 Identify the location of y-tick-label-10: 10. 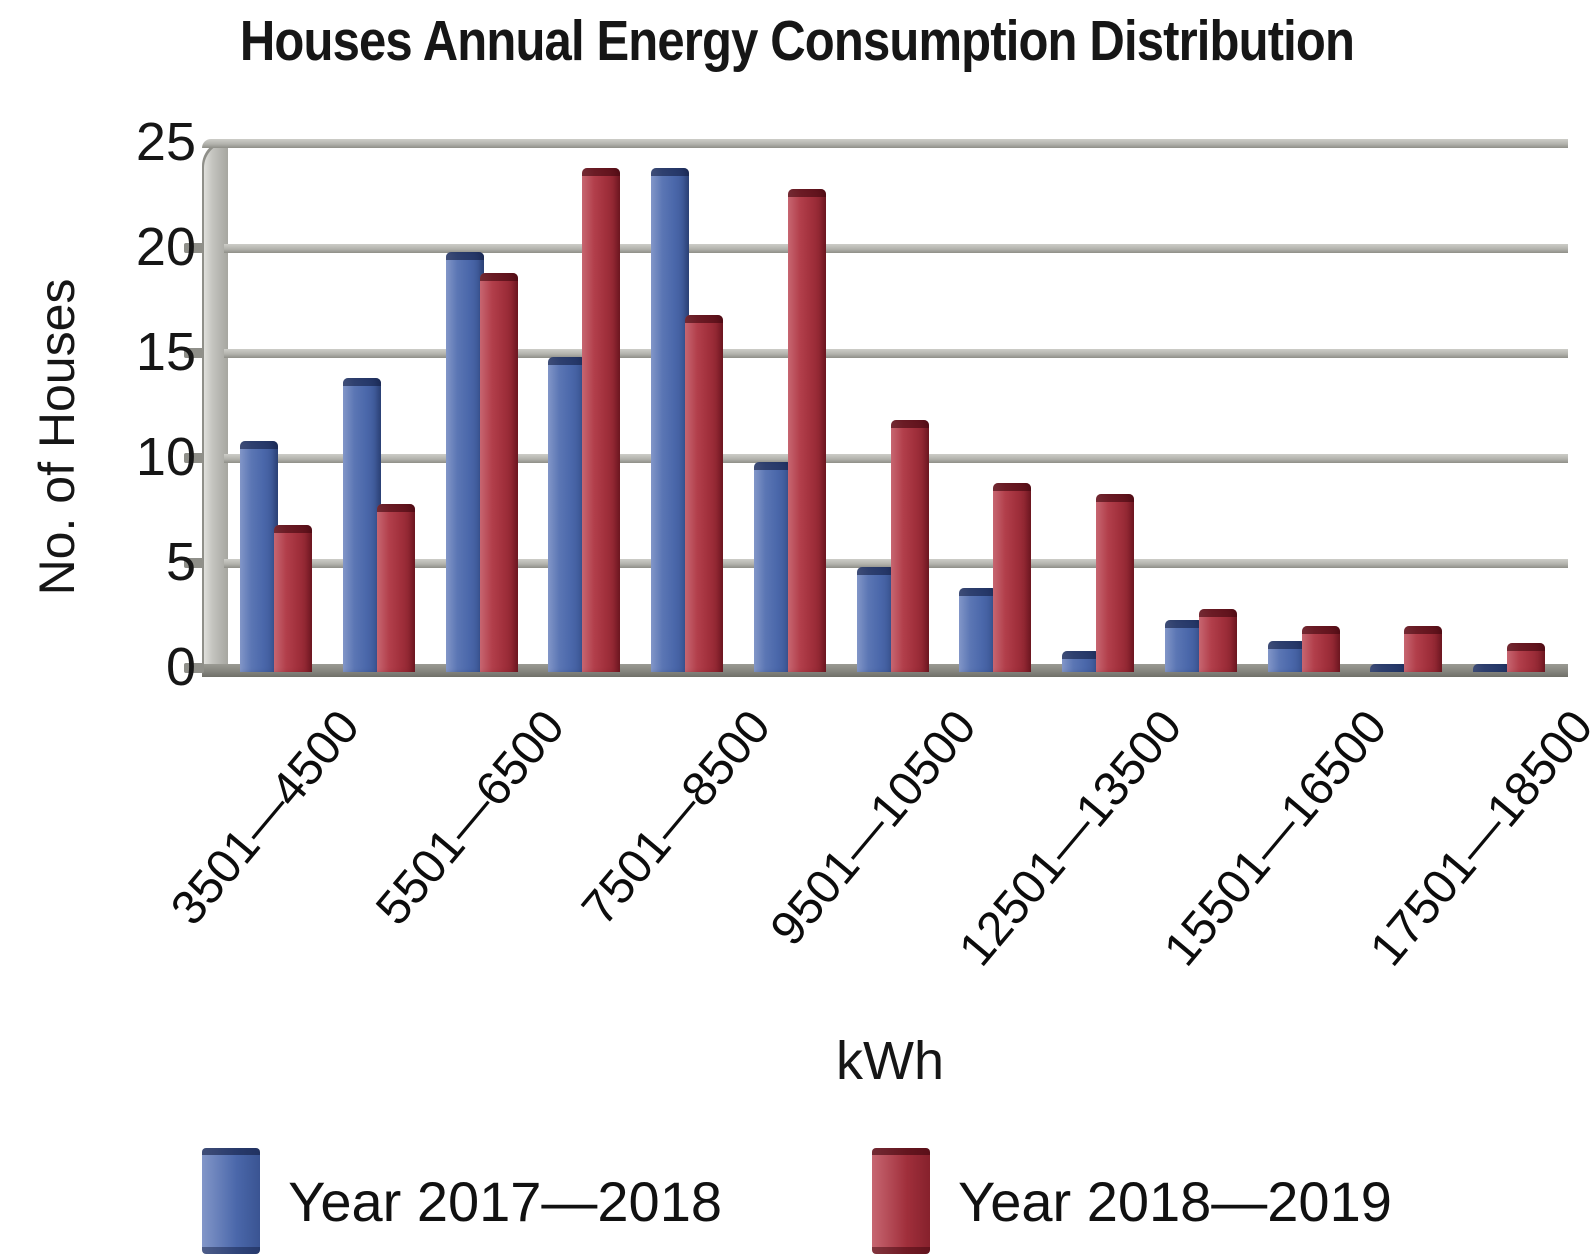
(165, 457).